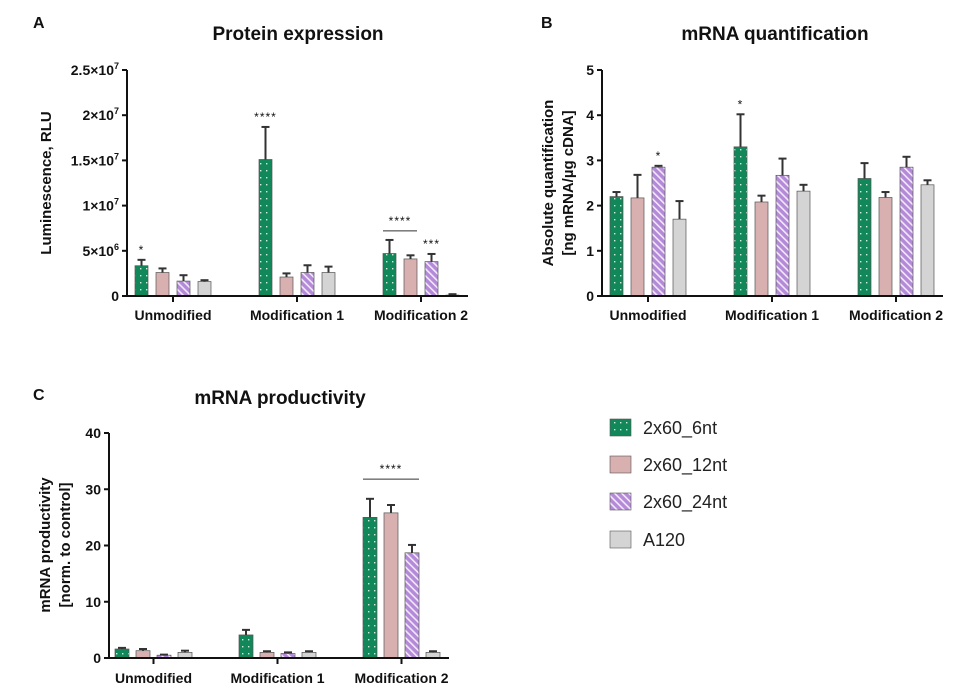  I want to click on y-tick-label: 20, so click(93, 546).